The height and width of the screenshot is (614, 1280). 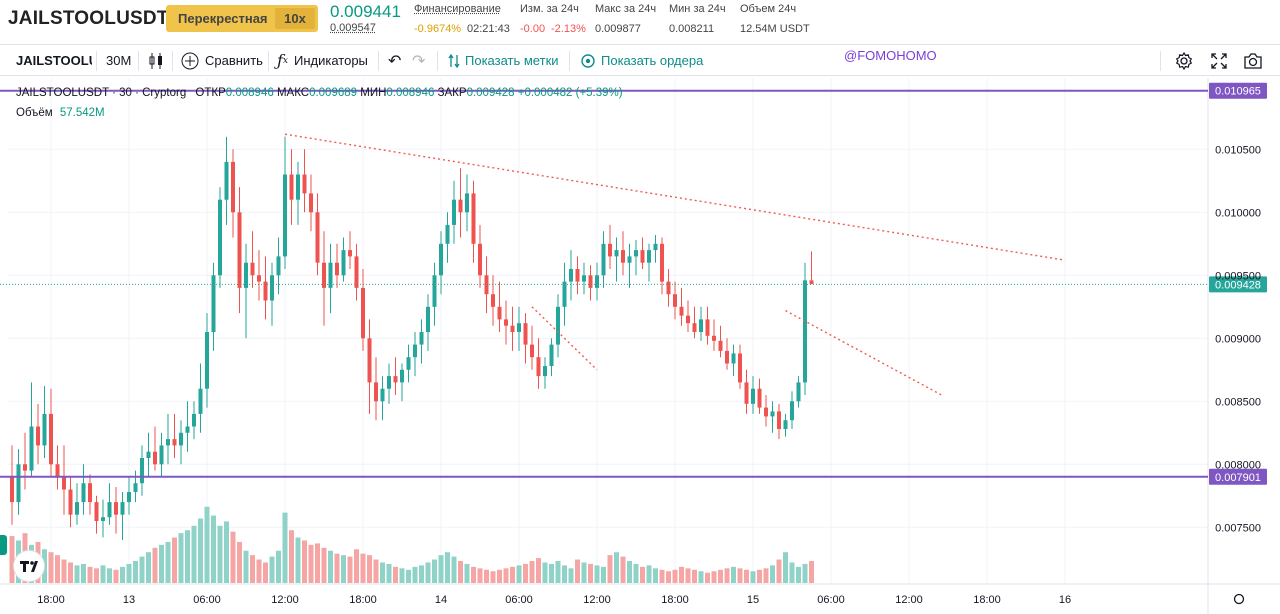 I want to click on candles-icon, so click(x=156, y=61).